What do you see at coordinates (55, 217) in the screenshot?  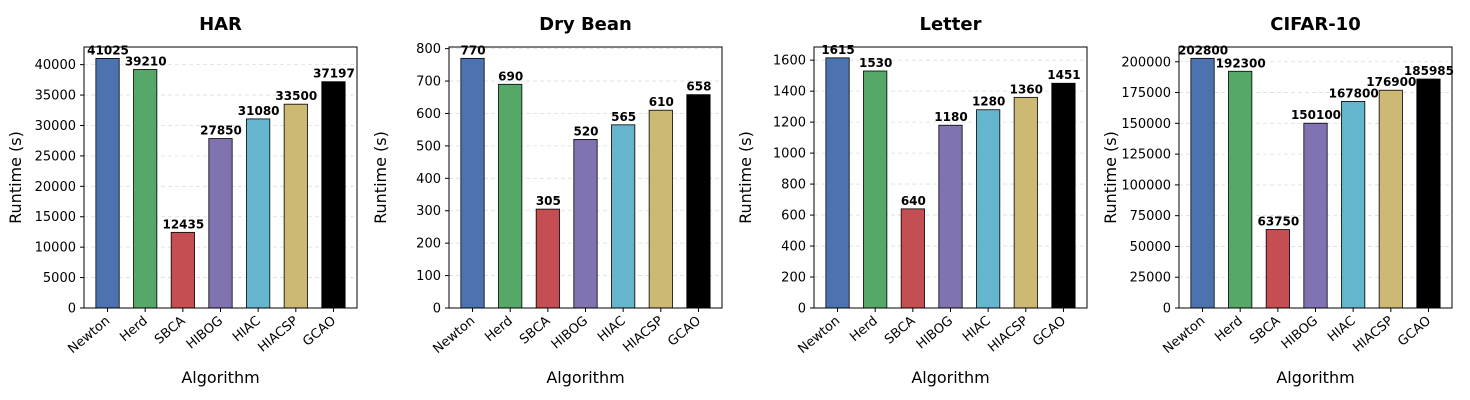 I see `y-tick-label: 15000` at bounding box center [55, 217].